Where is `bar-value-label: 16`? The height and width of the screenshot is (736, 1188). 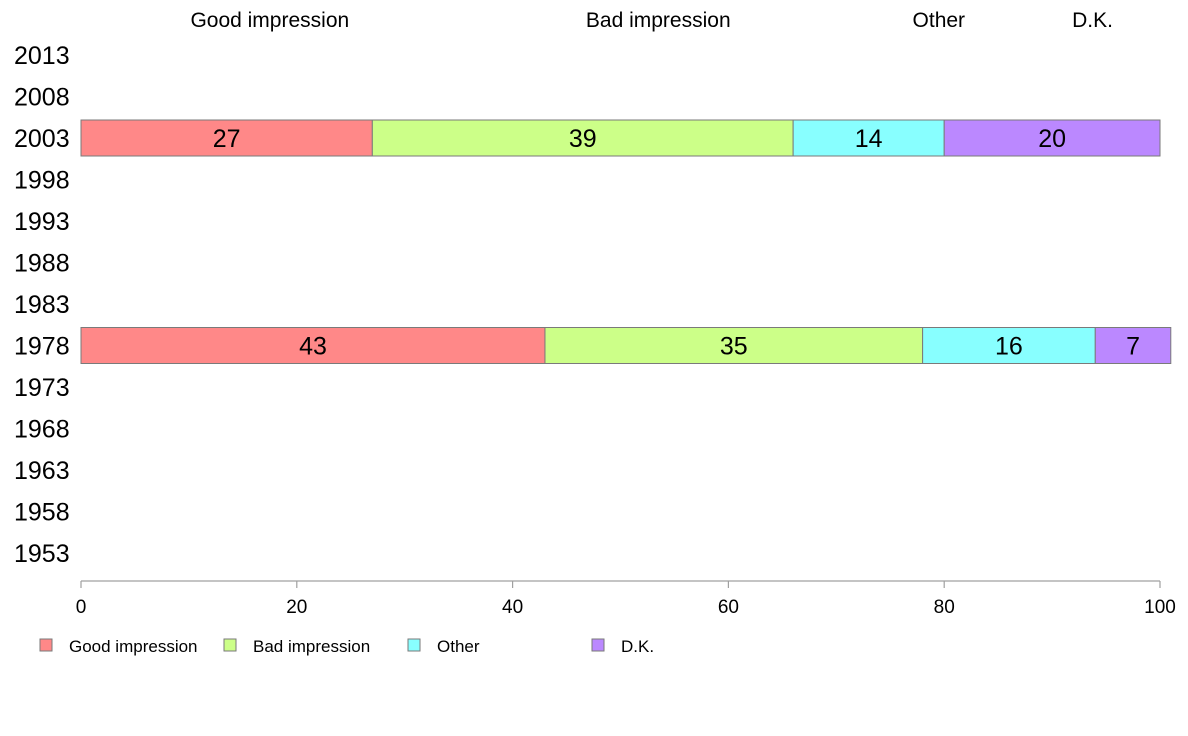
bar-value-label: 16 is located at coordinates (1009, 347).